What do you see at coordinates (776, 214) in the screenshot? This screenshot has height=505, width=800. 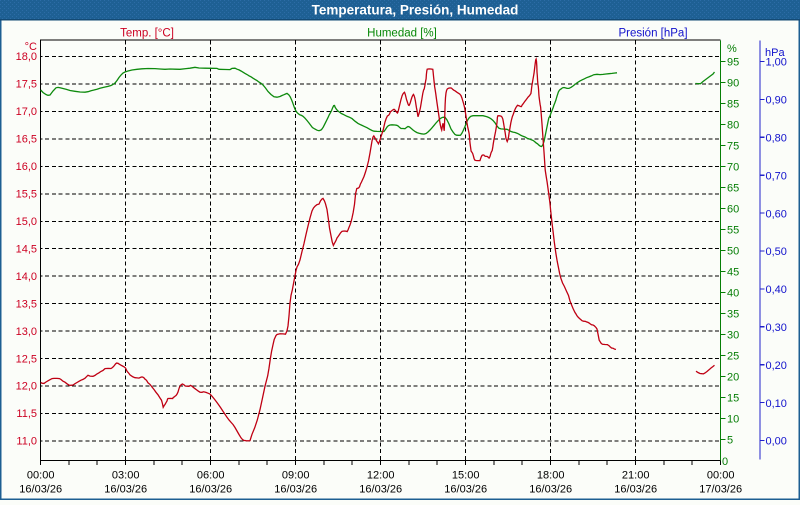 I see `svg-text: 0,60` at bounding box center [776, 214].